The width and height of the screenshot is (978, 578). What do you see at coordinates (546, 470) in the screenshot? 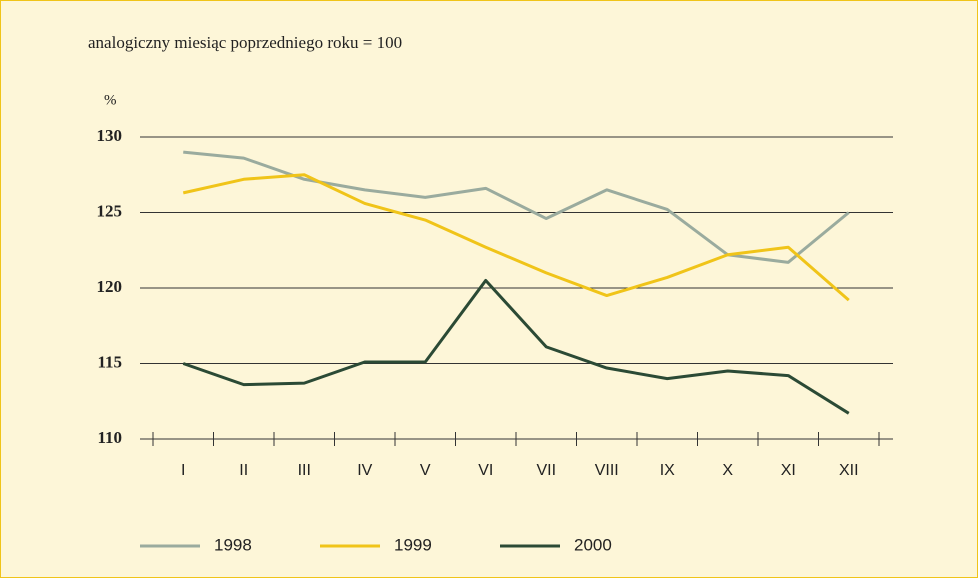
I see `x-tick-label: VII` at bounding box center [546, 470].